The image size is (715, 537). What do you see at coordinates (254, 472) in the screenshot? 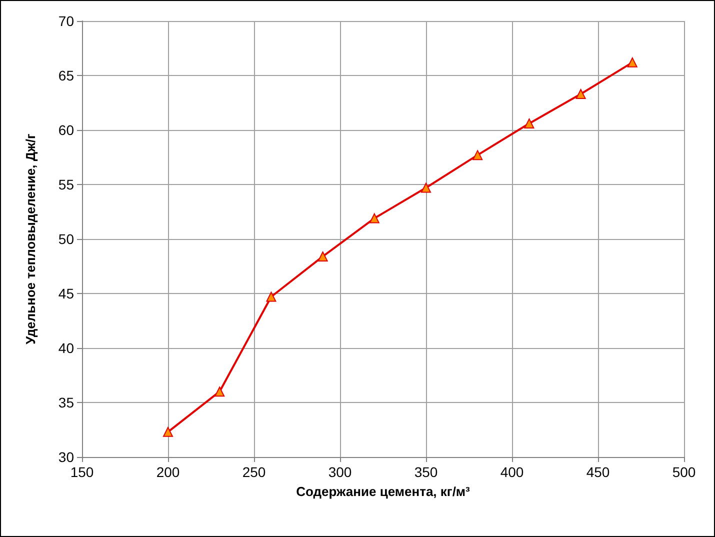
I see `x-tick-label: 250` at bounding box center [254, 472].